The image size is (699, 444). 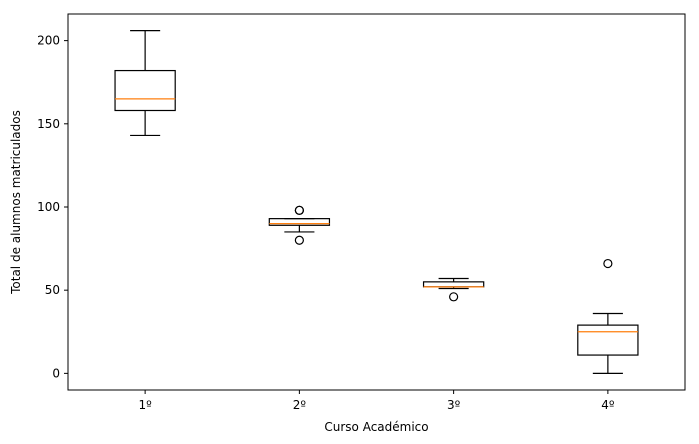 I want to click on x-tick-label: 1º, so click(x=145, y=405).